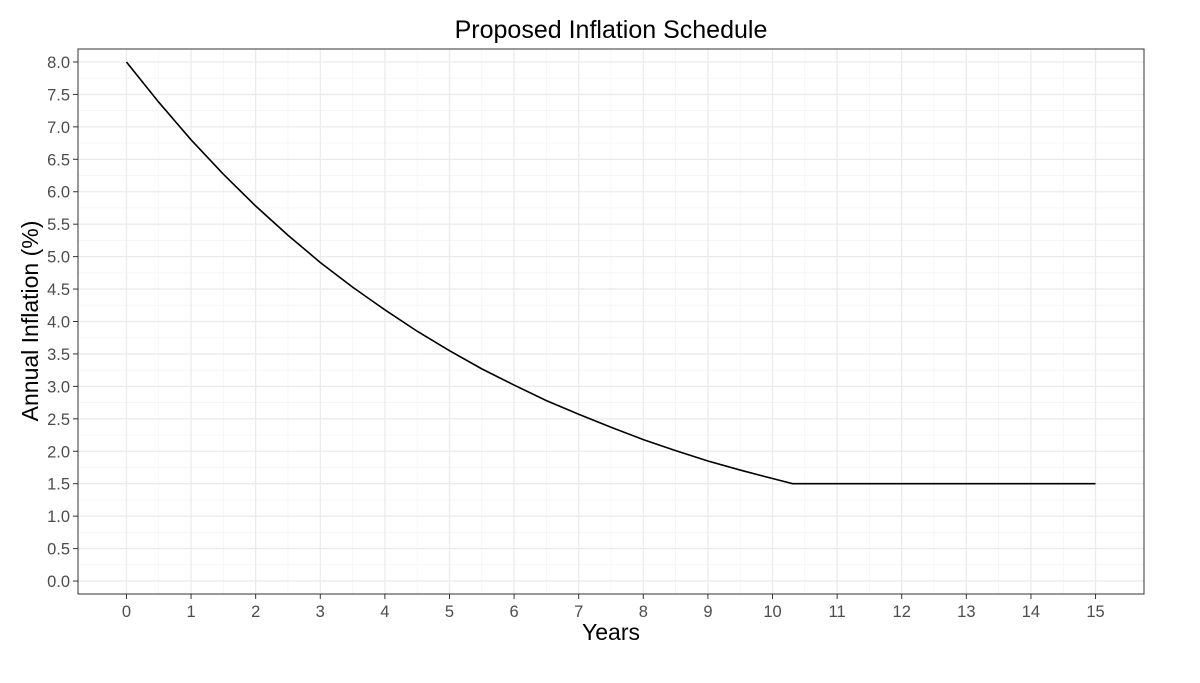  I want to click on x-tick-label: 15, so click(1095, 612).